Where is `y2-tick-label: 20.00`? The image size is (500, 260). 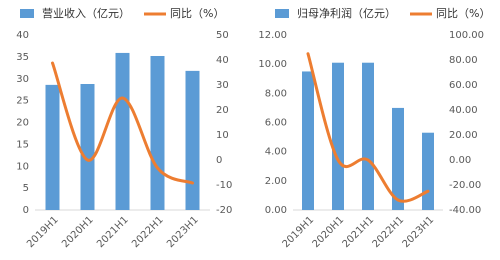
y2-tick-label: 20.00 is located at coordinates (463, 135).